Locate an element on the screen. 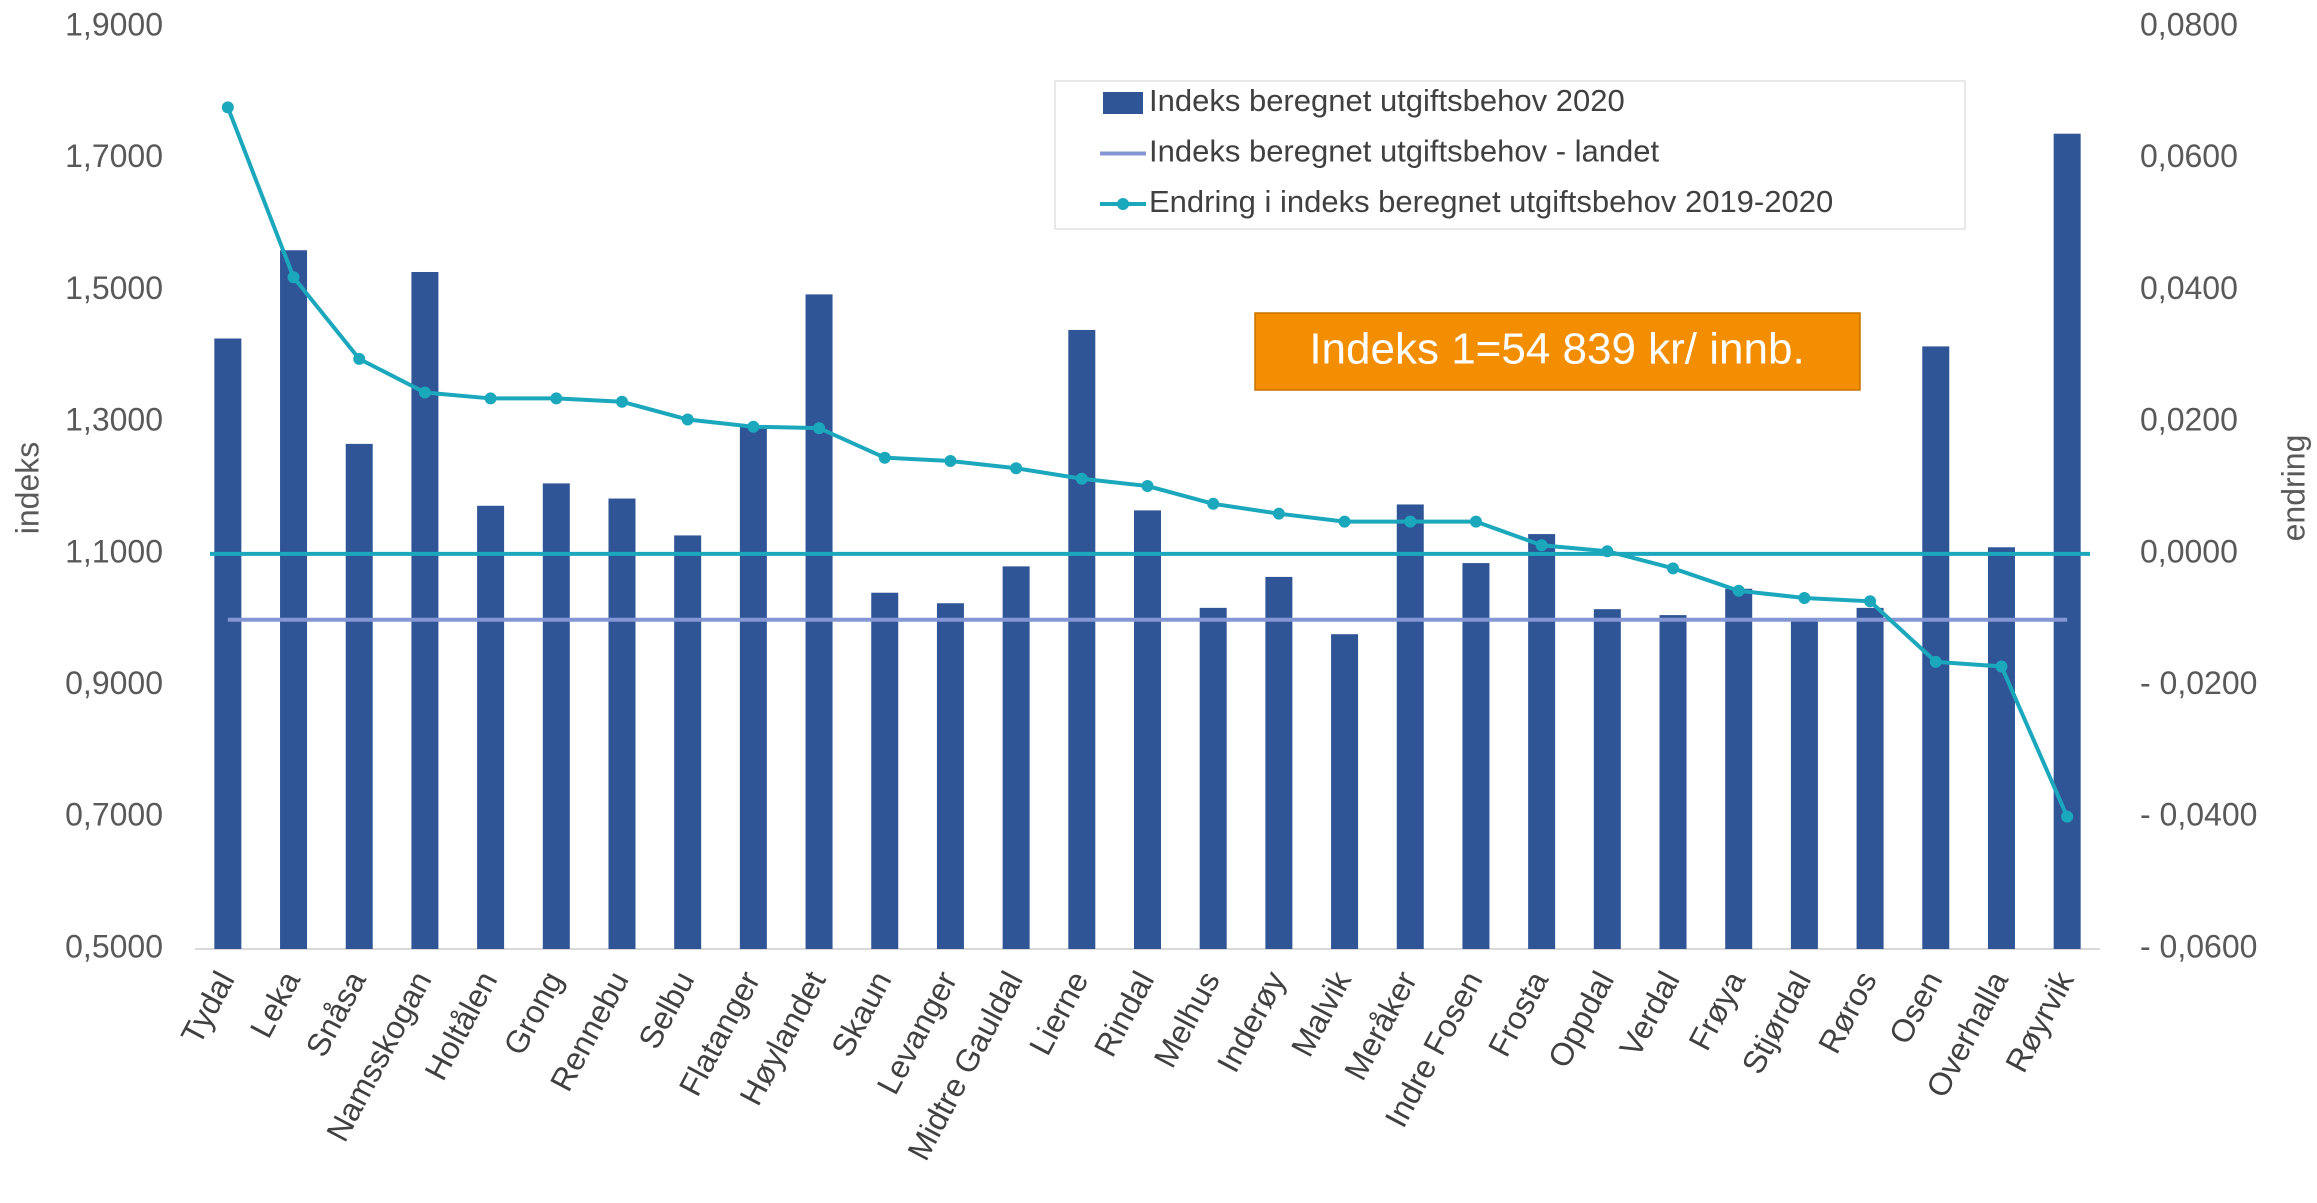 This screenshot has width=2317, height=1203. y2-tick-label: 0,0800 is located at coordinates (2189, 24).